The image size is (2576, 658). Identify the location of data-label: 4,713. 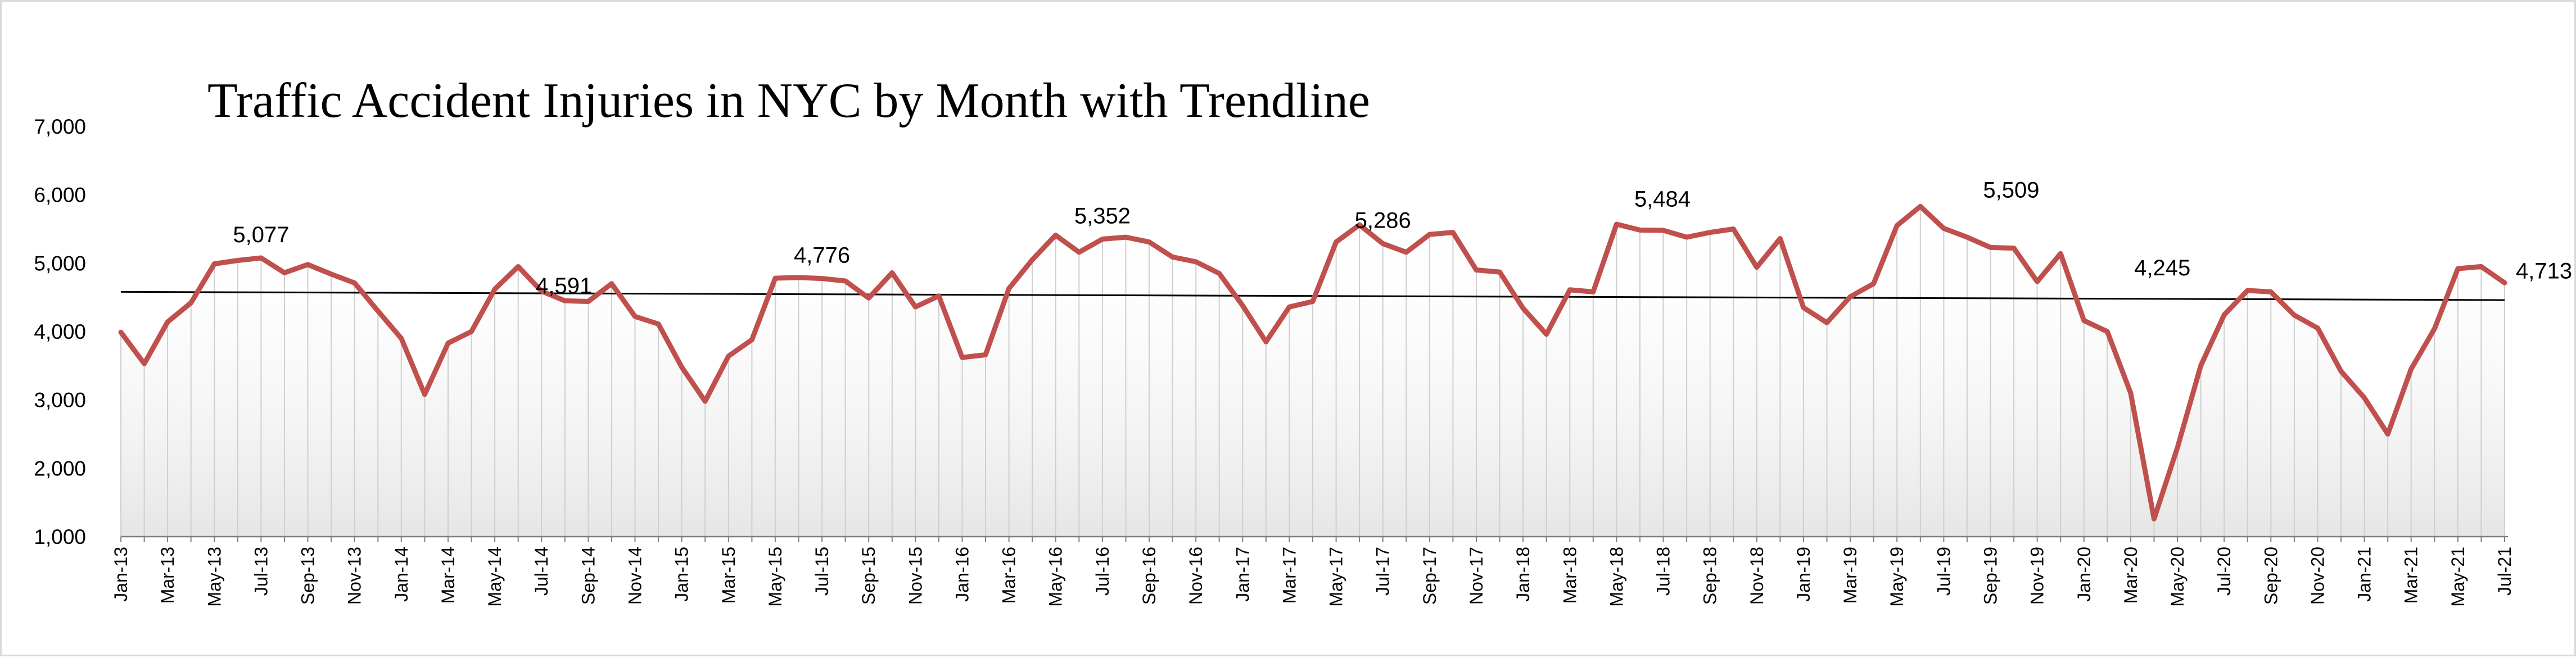
(2544, 270).